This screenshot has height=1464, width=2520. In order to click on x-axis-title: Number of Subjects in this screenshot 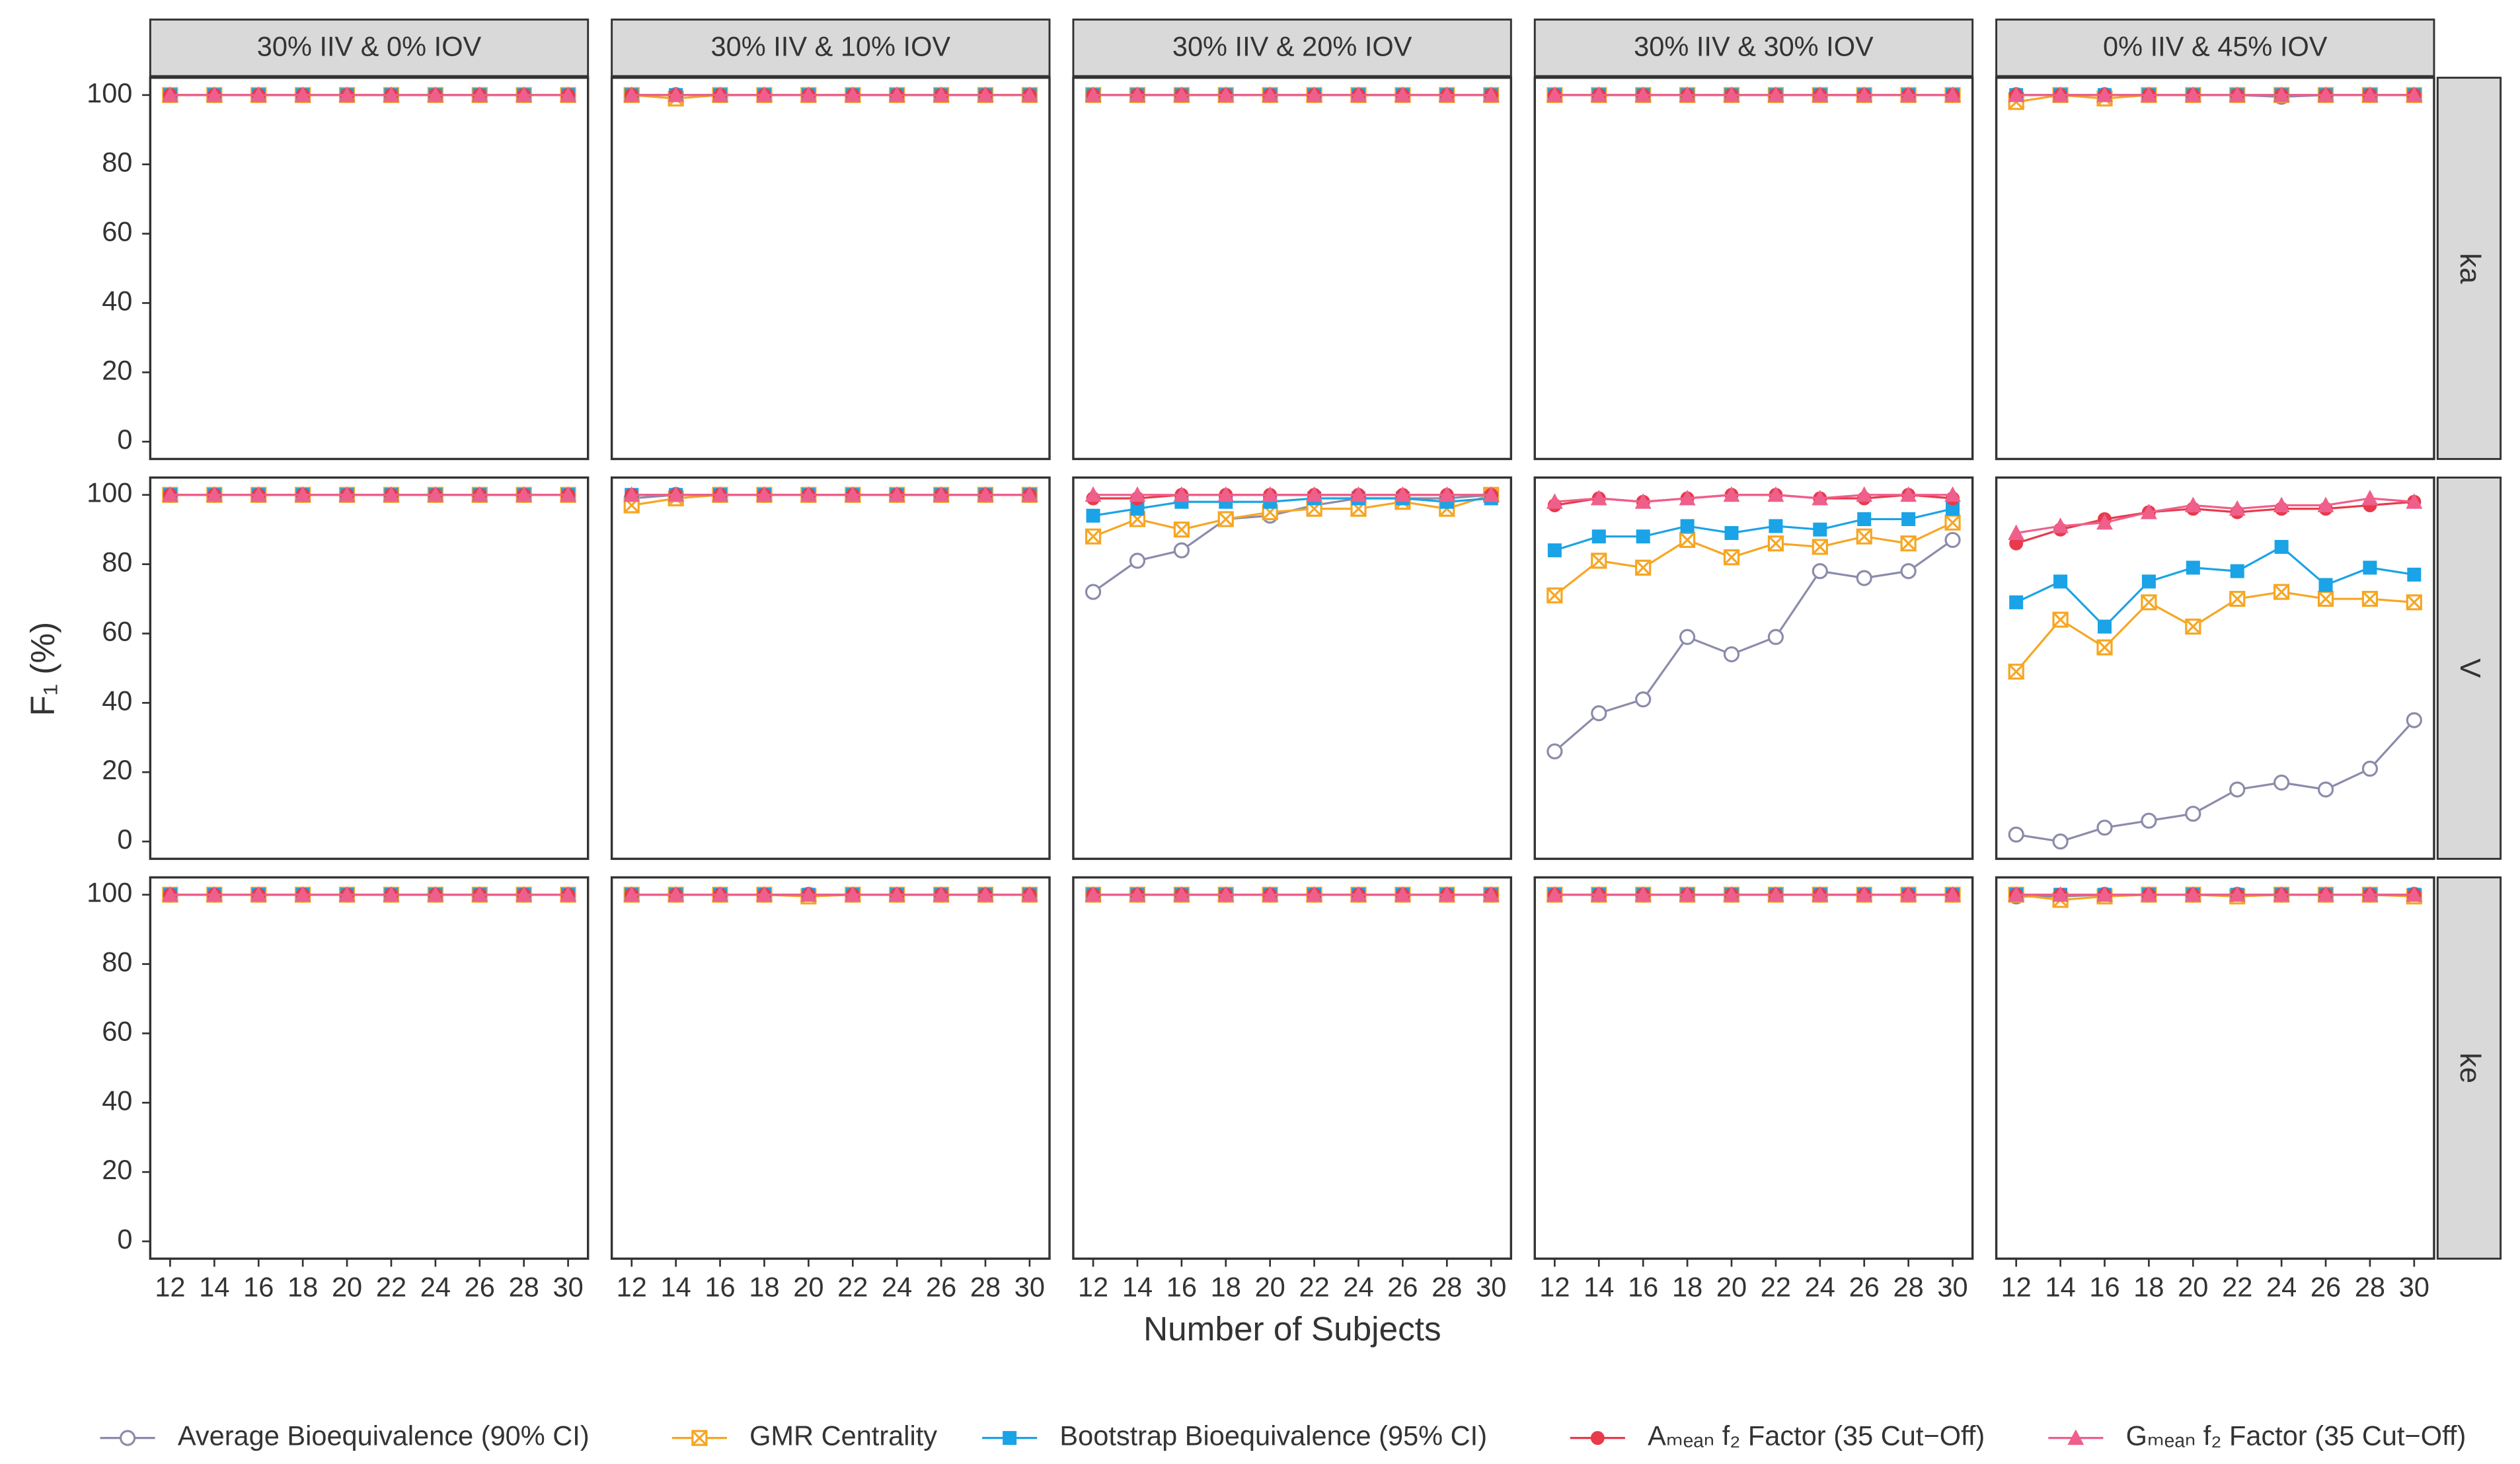, I will do `click(1292, 1329)`.